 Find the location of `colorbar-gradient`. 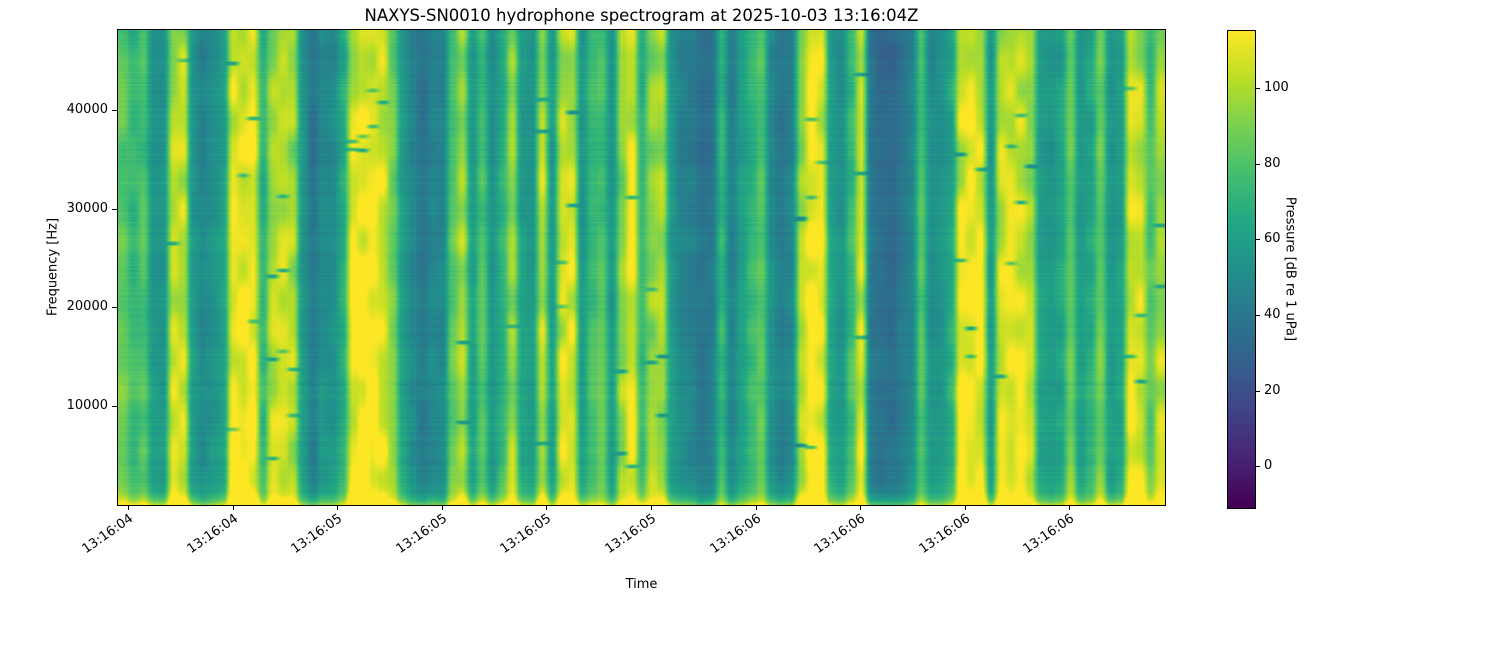

colorbar-gradient is located at coordinates (1241, 269).